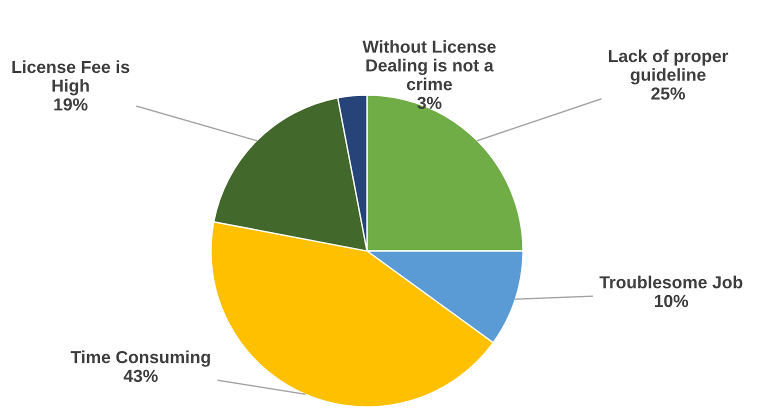 The height and width of the screenshot is (411, 782). I want to click on data-label: 25%, so click(668, 93).